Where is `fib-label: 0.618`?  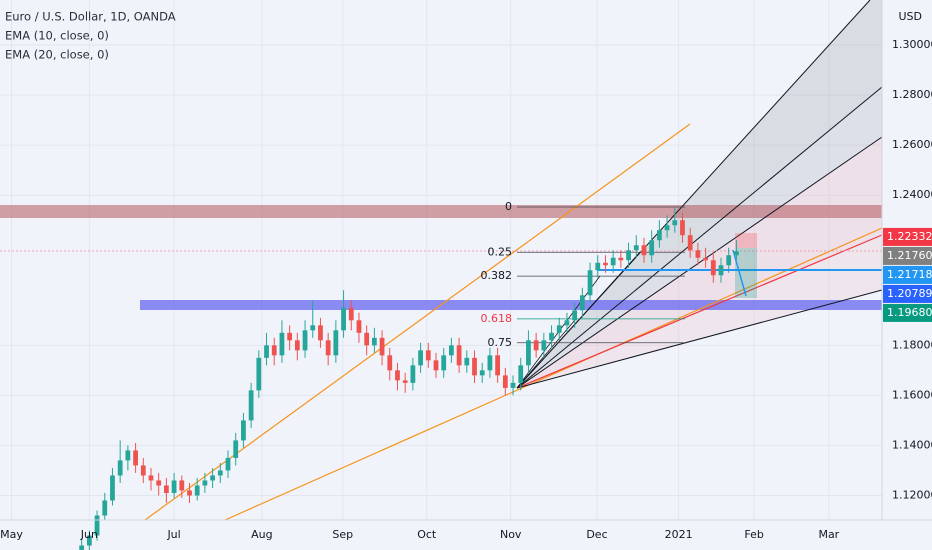
fib-label: 0.618 is located at coordinates (497, 318).